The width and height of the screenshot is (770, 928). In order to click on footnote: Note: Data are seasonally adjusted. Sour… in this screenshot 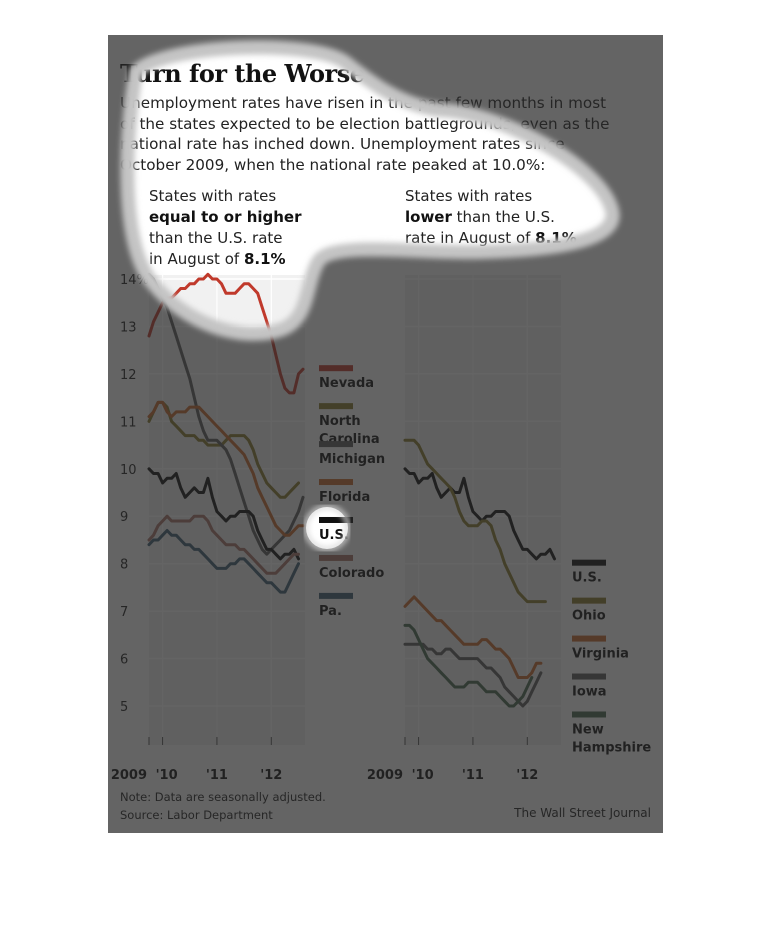, I will do `click(223, 806)`.